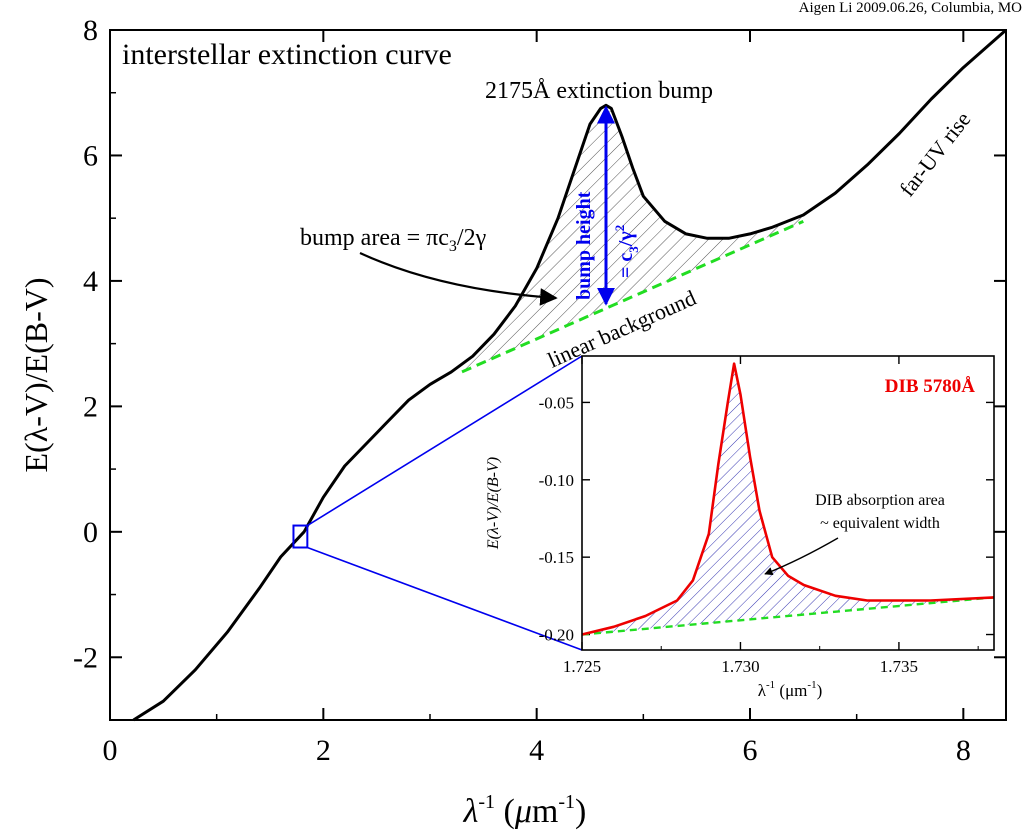 This screenshot has height=835, width=1028. What do you see at coordinates (934, 154) in the screenshot?
I see `far-uv-label: far-UV rise` at bounding box center [934, 154].